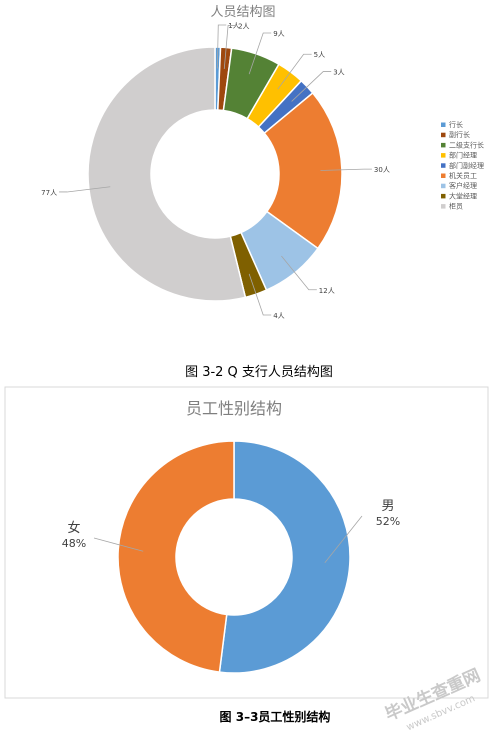 This screenshot has height=744, width=498. What do you see at coordinates (74, 543) in the screenshot?
I see `chart2-percent-label: 48%` at bounding box center [74, 543].